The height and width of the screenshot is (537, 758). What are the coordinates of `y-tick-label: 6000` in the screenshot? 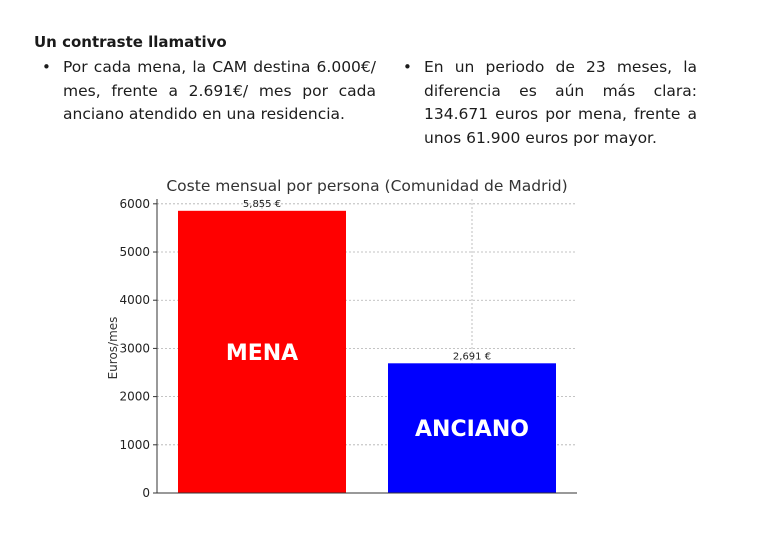 It's located at (134, 204).